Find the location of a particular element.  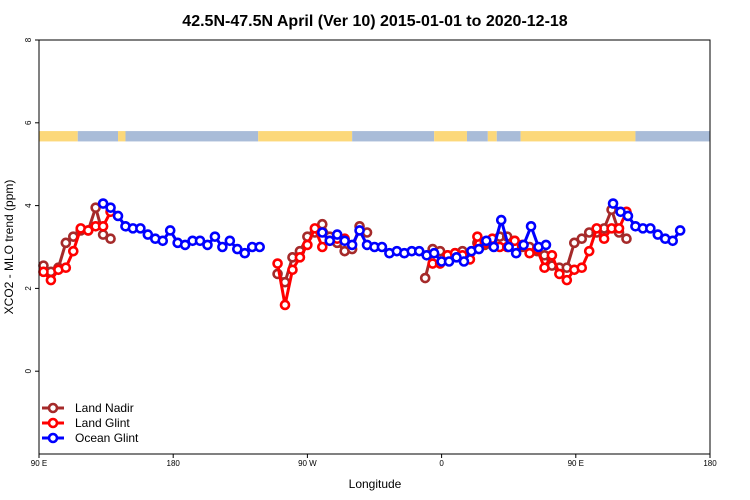

legend-item: Land Glint is located at coordinates (86, 423).